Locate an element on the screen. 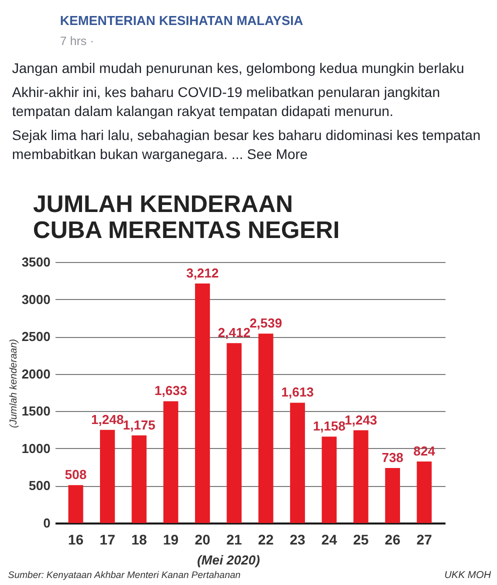 The height and width of the screenshot is (585, 497). text: Sumber: Kenyataan Akhbar Menteri Kanan Pertahanan is located at coordinates (124, 575).